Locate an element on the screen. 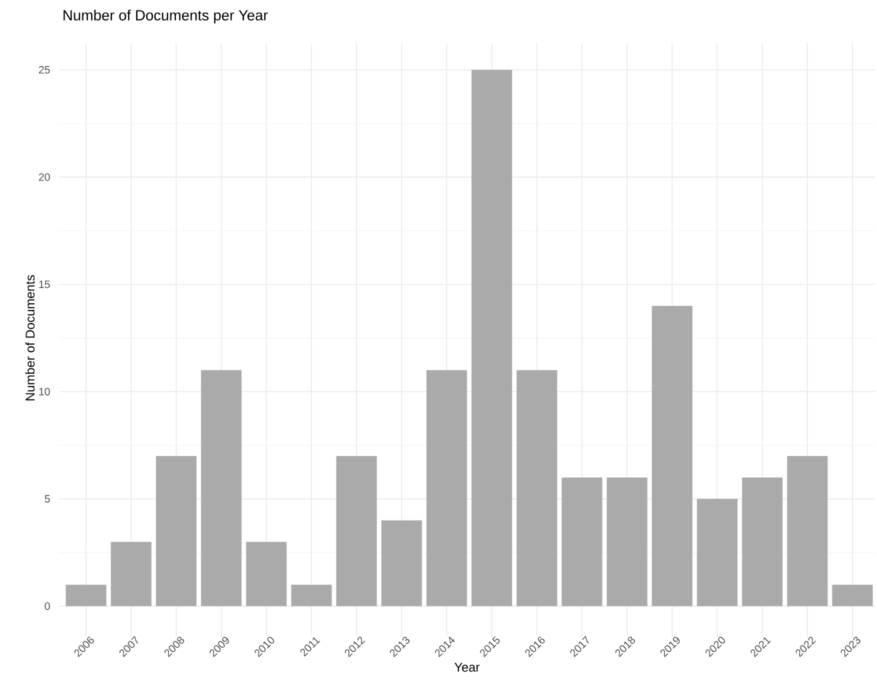 The width and height of the screenshot is (877, 693). x-axis-title: Year is located at coordinates (467, 667).